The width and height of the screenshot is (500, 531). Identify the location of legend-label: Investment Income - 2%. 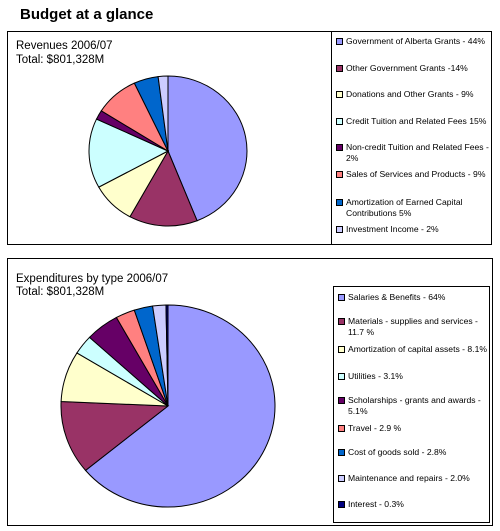
(392, 229).